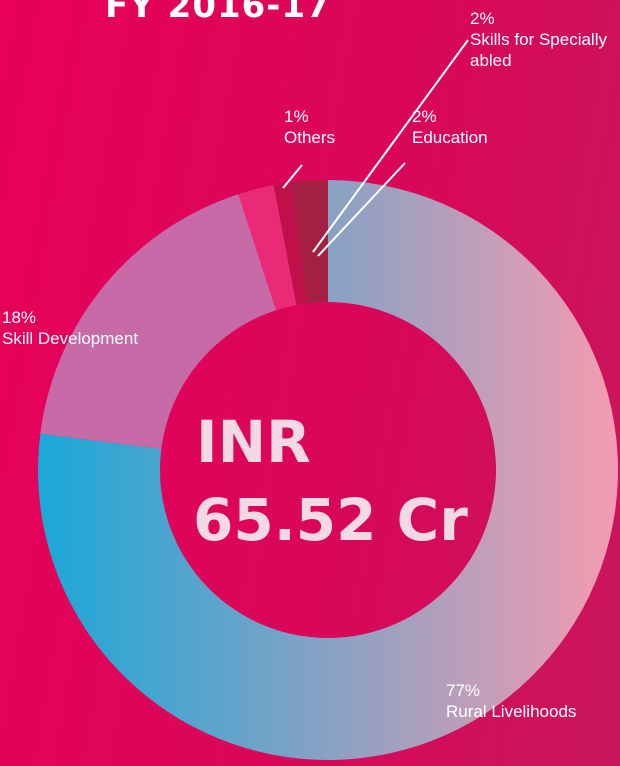  What do you see at coordinates (511, 711) in the screenshot?
I see `category-label: Rural Livelihoods` at bounding box center [511, 711].